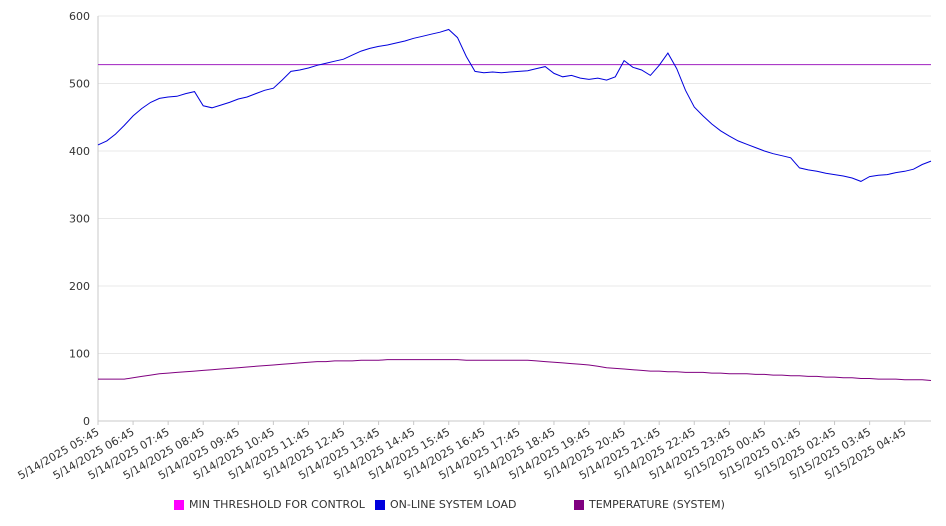  What do you see at coordinates (380, 504) in the screenshot?
I see `legend-swatch-system-load` at bounding box center [380, 504].